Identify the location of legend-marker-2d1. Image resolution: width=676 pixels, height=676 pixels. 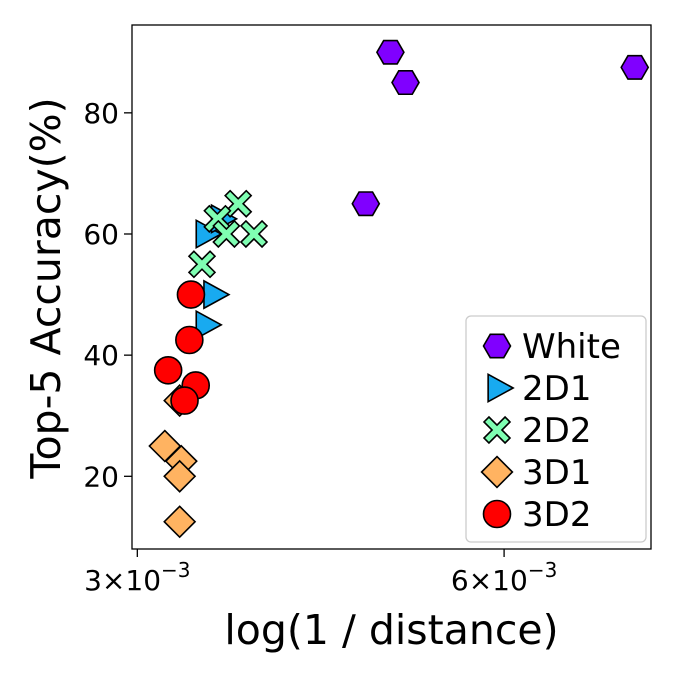
(501, 388).